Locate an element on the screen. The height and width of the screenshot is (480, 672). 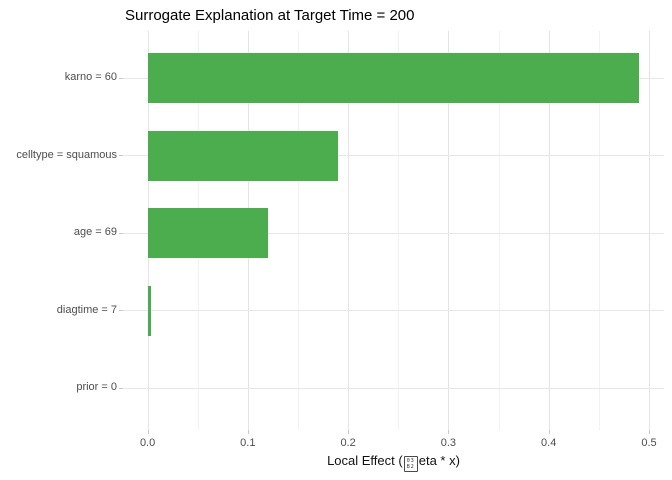
category-label: celltype = squamous is located at coordinates (66, 154).